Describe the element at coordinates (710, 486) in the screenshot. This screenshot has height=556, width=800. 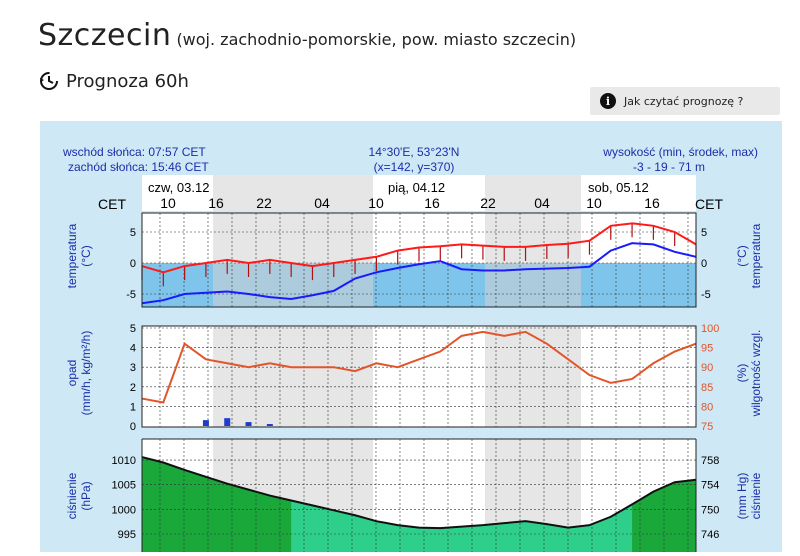
I see `pressure-tick-mmhg: 754` at that location.